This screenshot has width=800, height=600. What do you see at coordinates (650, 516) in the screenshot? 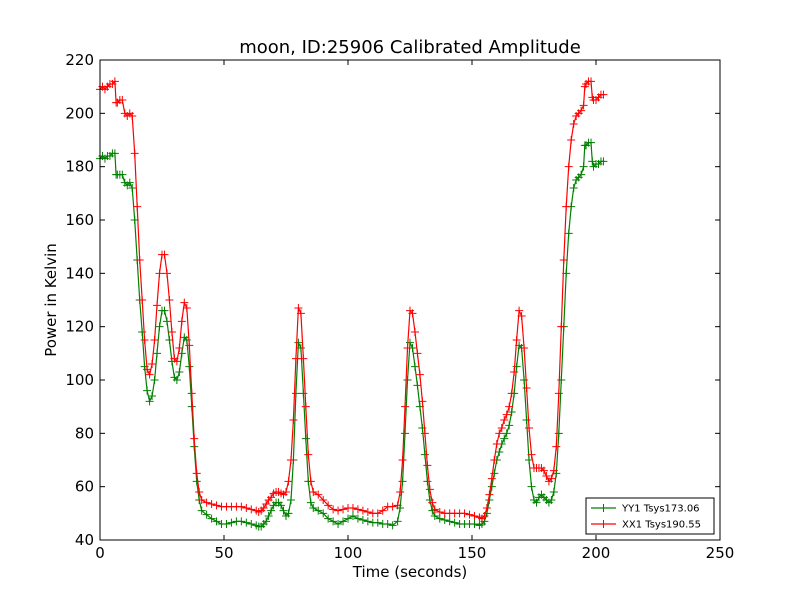
I see `legend: YY1 Tsys173.06 XX1 Tsys190.55` at bounding box center [650, 516].